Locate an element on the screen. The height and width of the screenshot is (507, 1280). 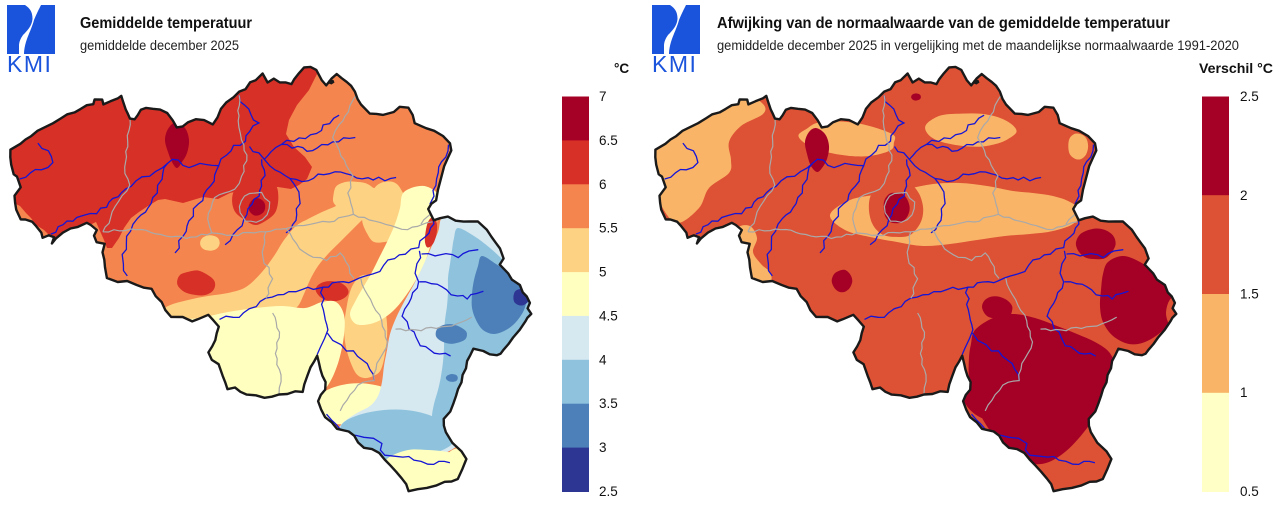
svg-text: 6.5 is located at coordinates (608, 140).